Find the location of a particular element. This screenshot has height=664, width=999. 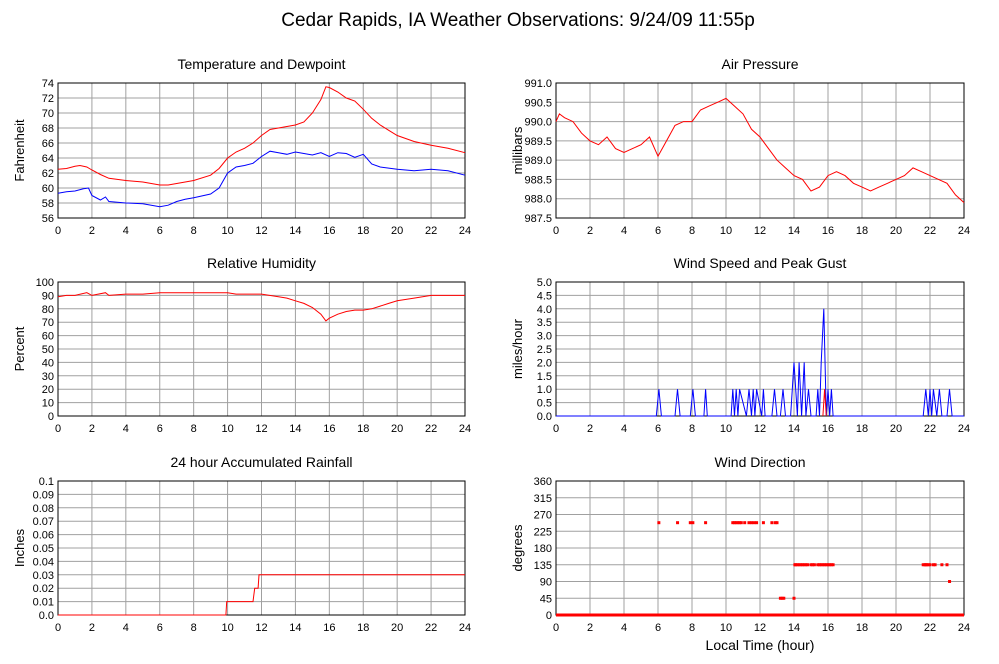

y-tick-label: 0.01 is located at coordinates (43, 603).